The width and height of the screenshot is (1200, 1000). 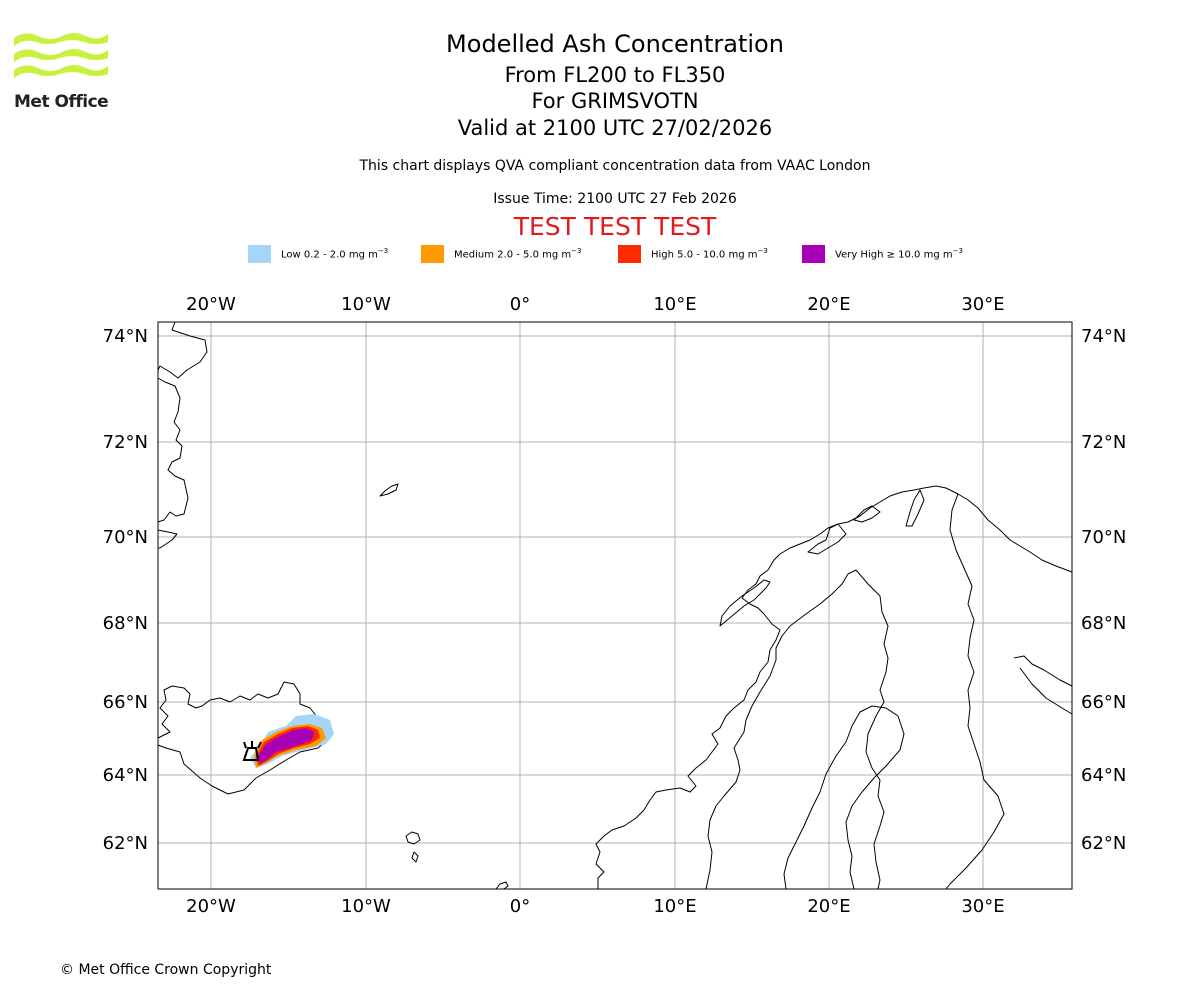 I want to click on russia-coast, so click(x=1043, y=685).